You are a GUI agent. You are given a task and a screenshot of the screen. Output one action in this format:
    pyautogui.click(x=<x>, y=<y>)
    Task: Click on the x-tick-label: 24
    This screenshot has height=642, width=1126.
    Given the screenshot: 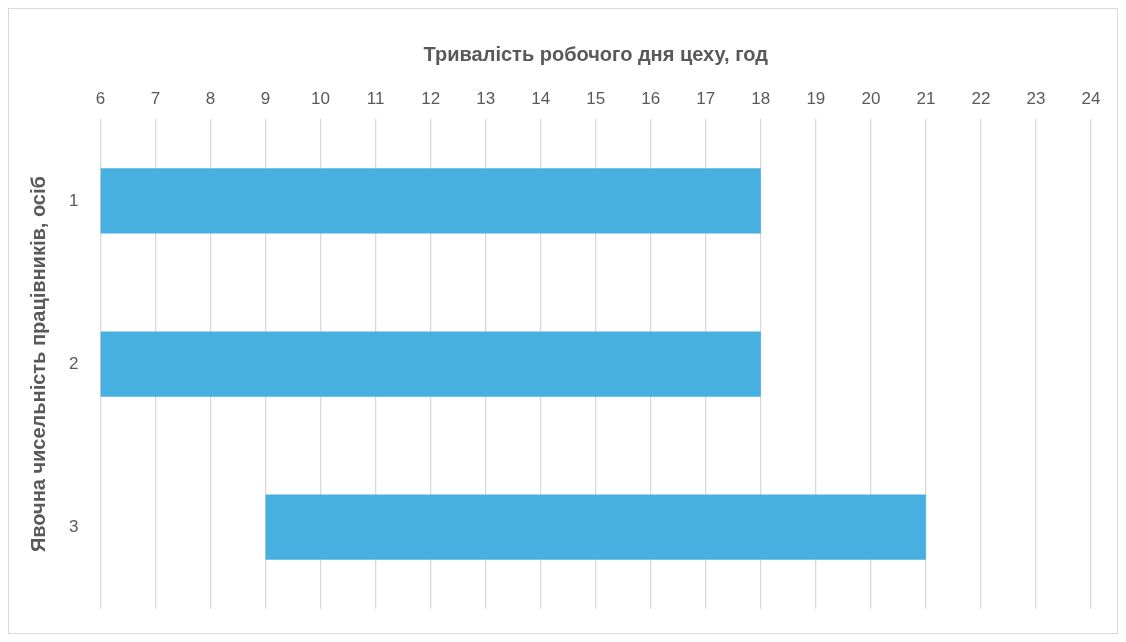 What is the action you would take?
    pyautogui.click(x=1091, y=98)
    